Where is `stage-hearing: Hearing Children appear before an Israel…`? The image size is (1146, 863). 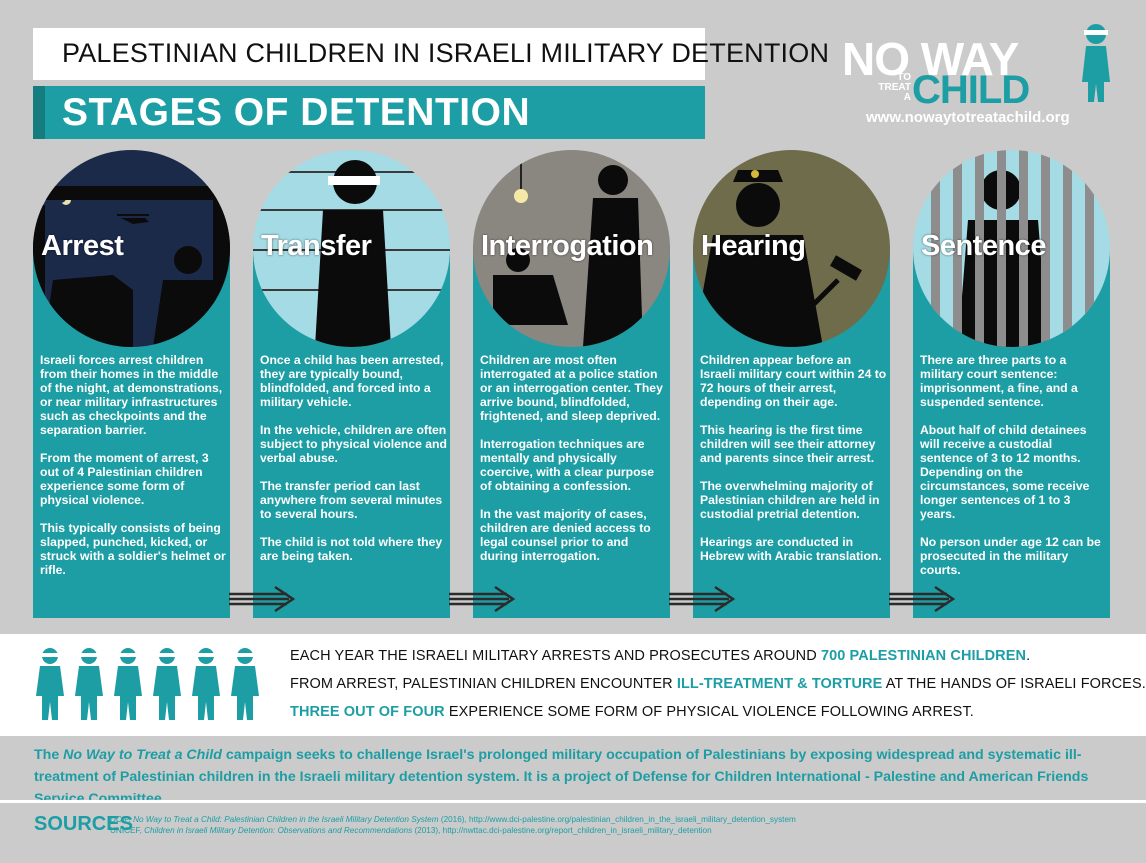
stage-hearing: Hearing Children appear before an Israel… is located at coordinates (791, 384).